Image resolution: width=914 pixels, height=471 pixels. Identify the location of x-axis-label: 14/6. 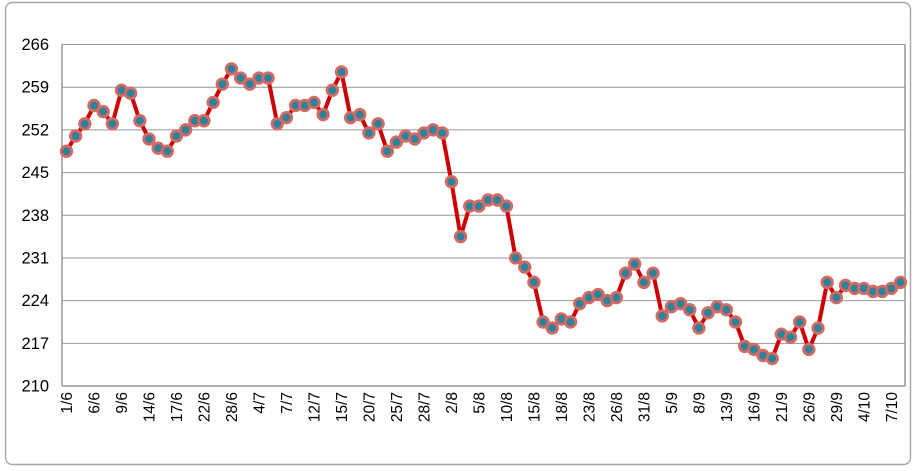
(149, 407).